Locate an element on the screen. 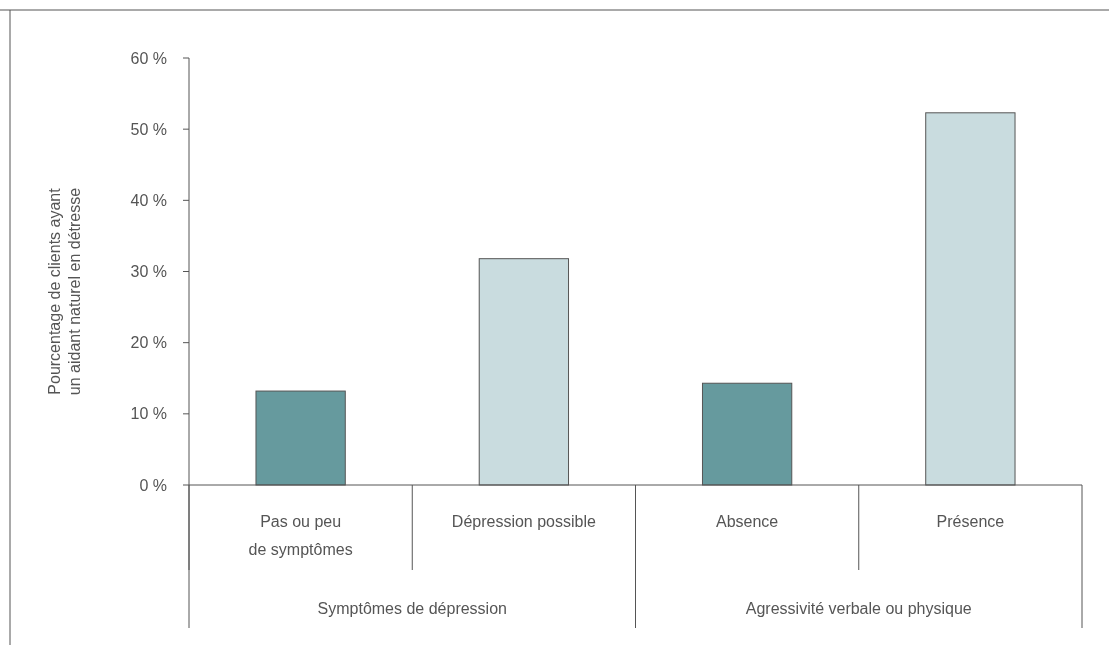 The height and width of the screenshot is (645, 1109). y-tick-label: 10 % is located at coordinates (148, 414).